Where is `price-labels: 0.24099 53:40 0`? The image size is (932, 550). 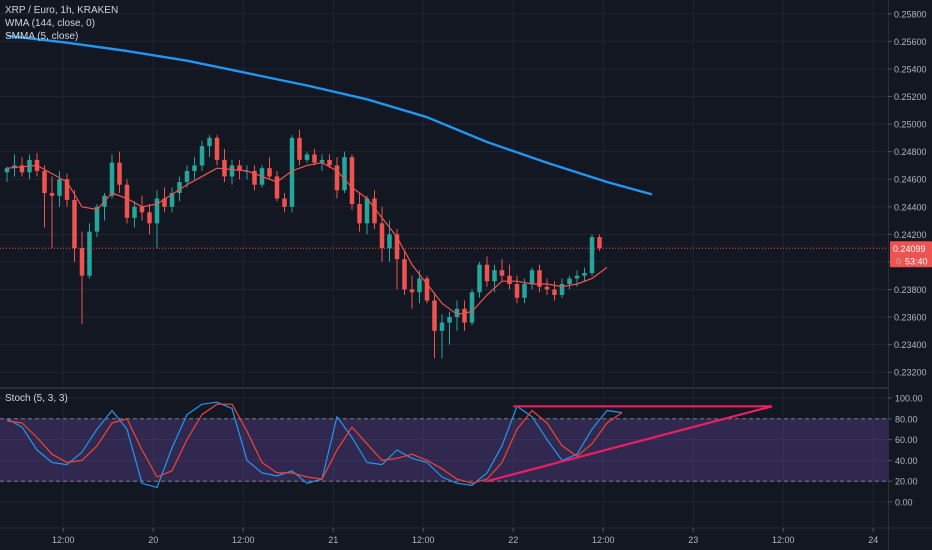 price-labels: 0.24099 53:40 0 is located at coordinates (466, 254).